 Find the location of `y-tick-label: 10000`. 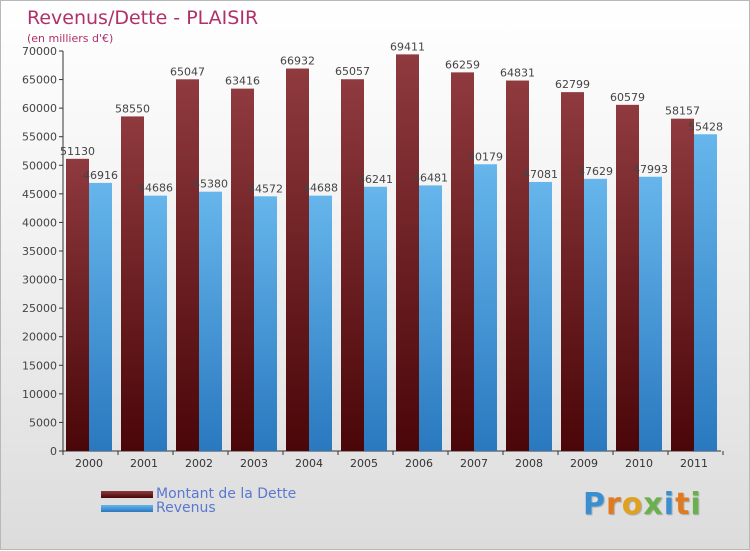

y-tick-label: 10000 is located at coordinates (39, 394).